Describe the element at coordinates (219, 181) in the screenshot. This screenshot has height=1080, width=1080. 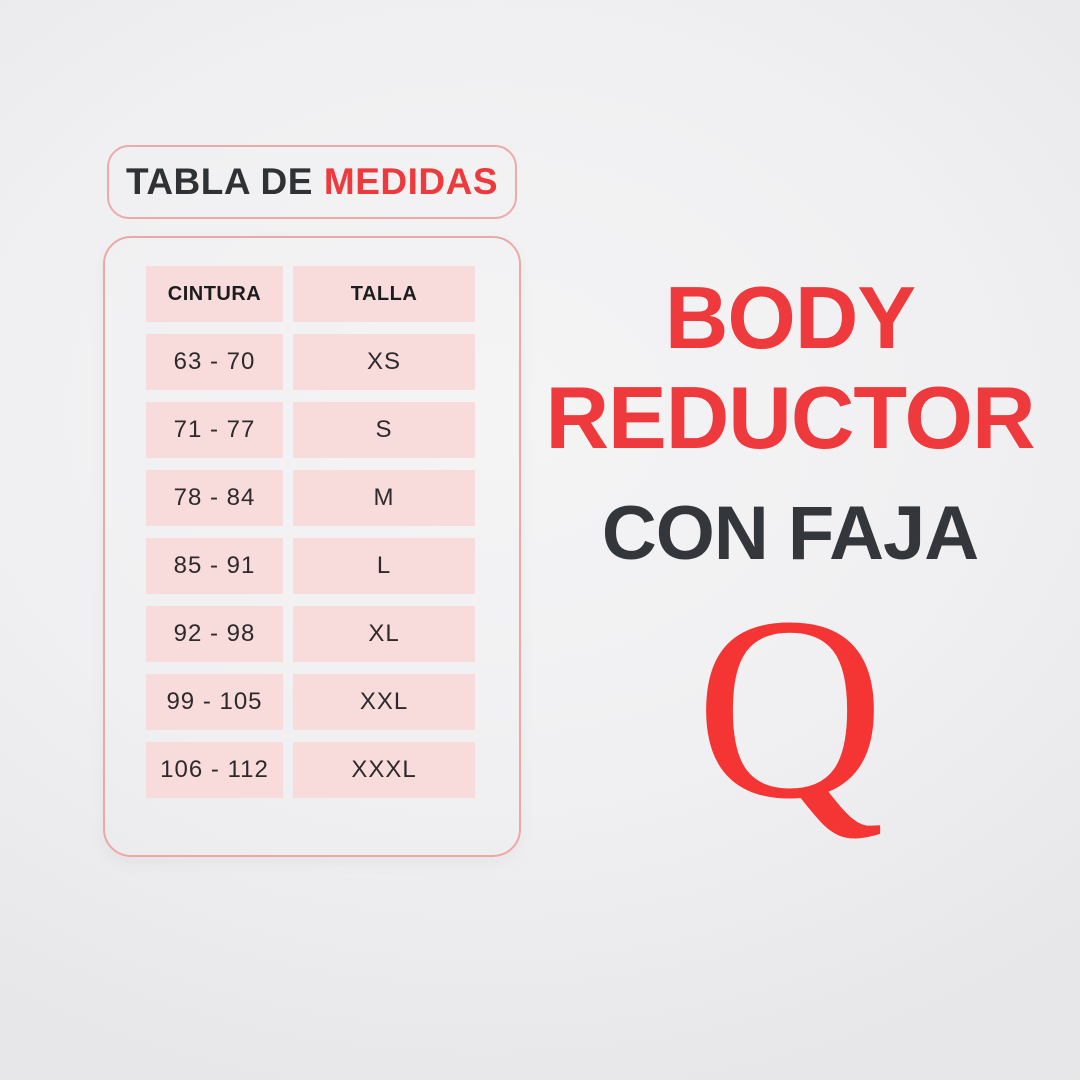
I see `title-dark-text: TABLA DE` at that location.